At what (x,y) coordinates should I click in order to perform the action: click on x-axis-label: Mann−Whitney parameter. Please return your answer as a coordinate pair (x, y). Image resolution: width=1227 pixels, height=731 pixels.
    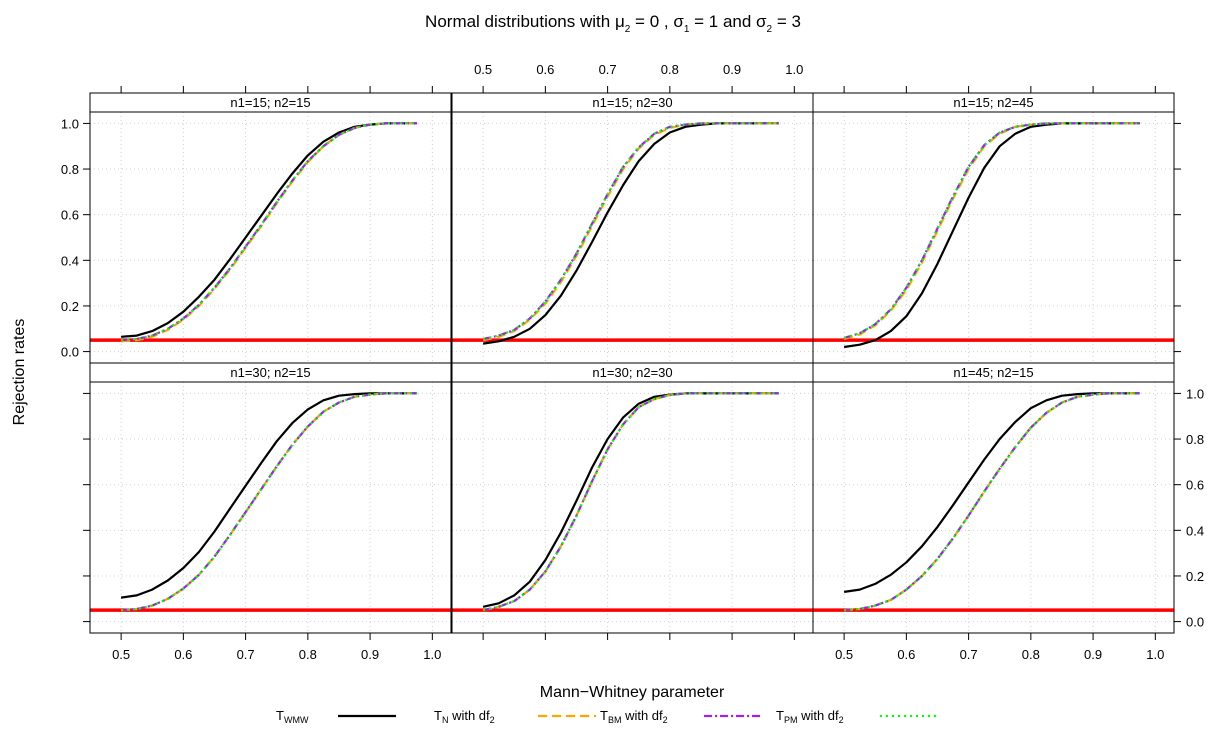
    Looking at the image, I should click on (632, 692).